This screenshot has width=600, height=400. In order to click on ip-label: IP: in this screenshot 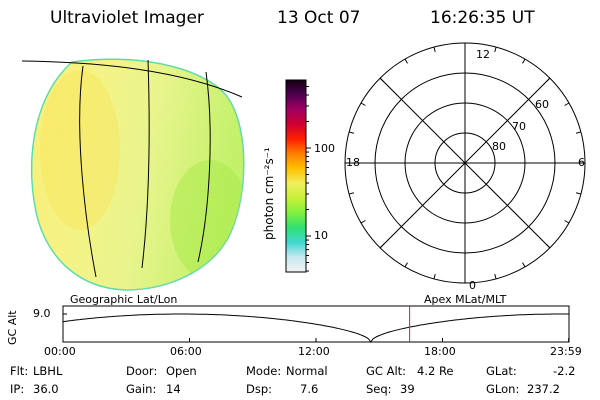, I will do `click(17, 389)`.